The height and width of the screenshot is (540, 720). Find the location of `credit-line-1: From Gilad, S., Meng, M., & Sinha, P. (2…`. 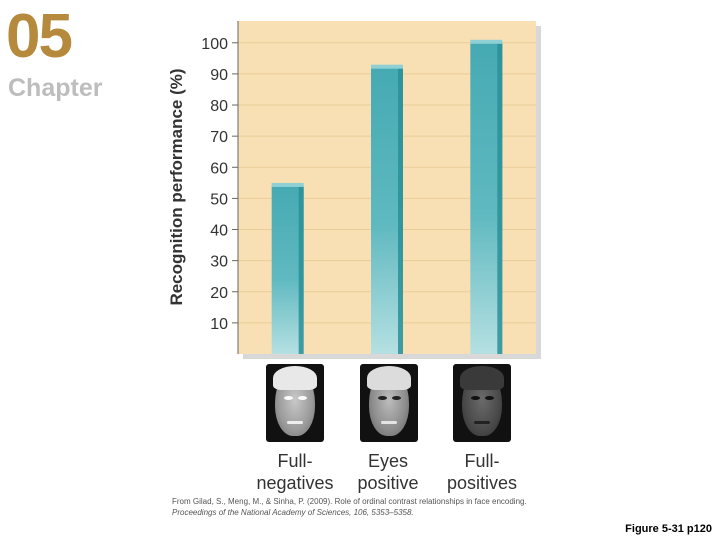

credit-line-1: From Gilad, S., Meng, M., & Sinha, P. (2… is located at coordinates (349, 501).